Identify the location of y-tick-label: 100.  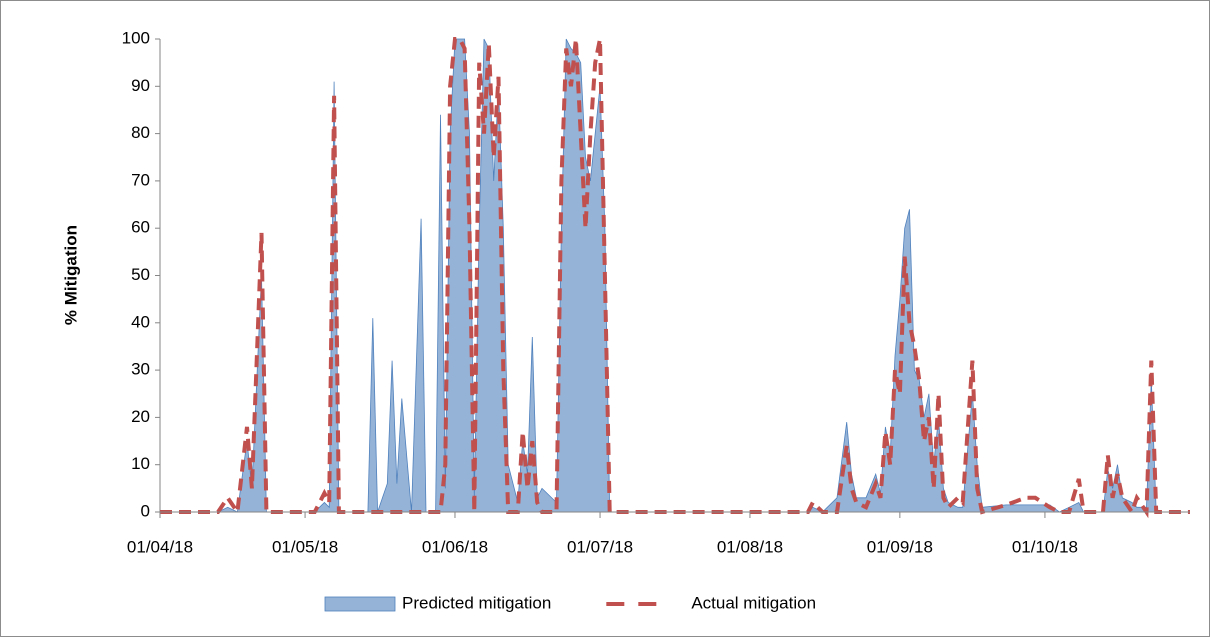
(136, 37).